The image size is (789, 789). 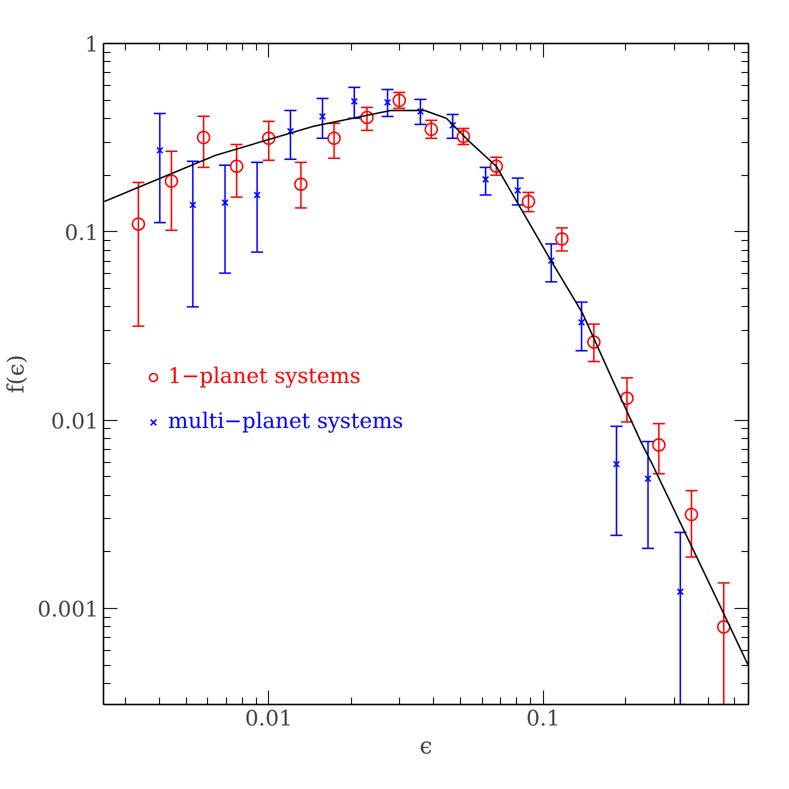 What do you see at coordinates (68, 610) in the screenshot?
I see `y-tick-label: 0.001` at bounding box center [68, 610].